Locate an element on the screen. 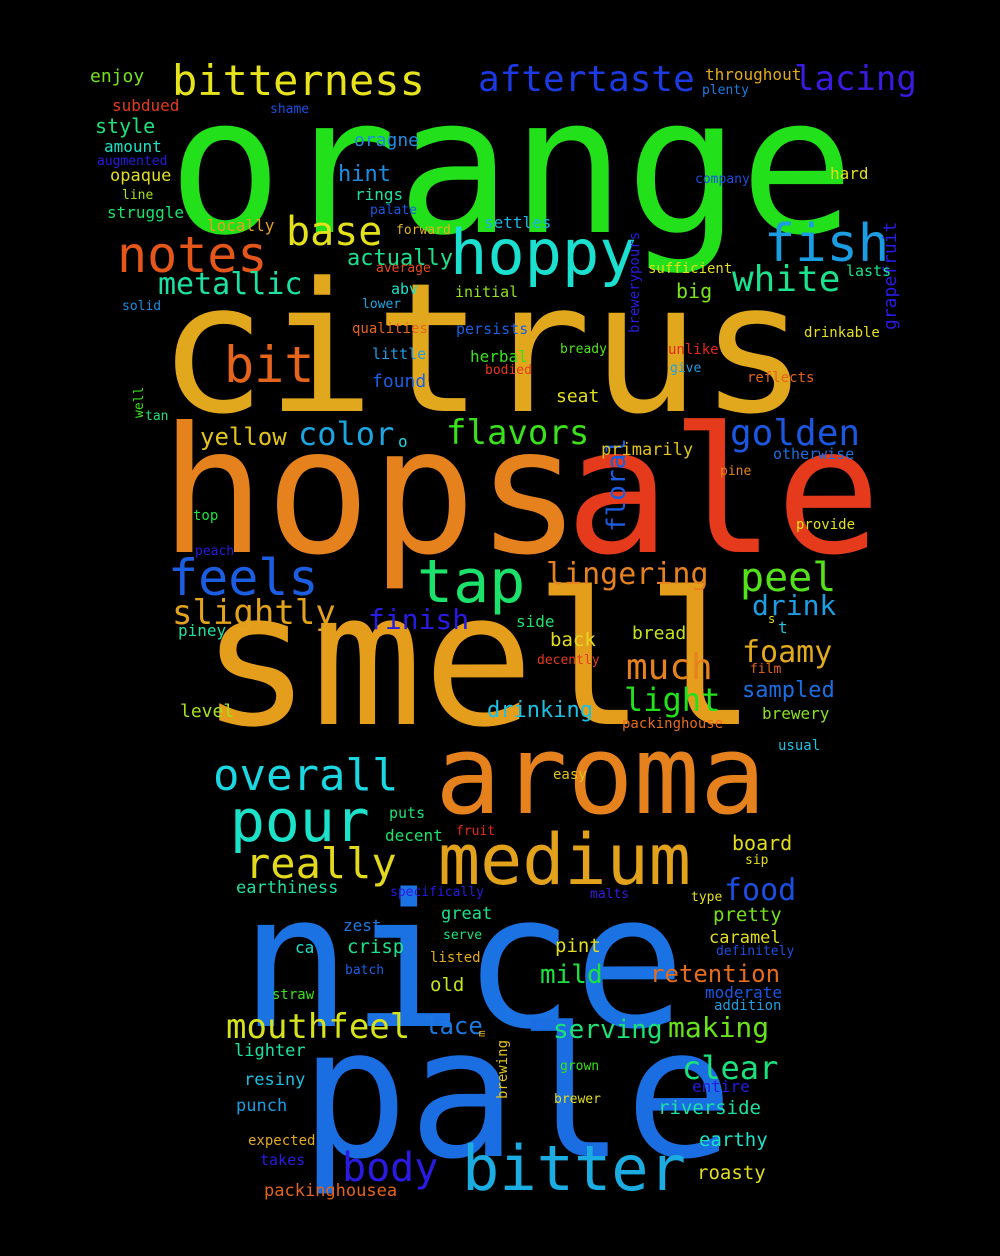  word-board: board is located at coordinates (762, 843).